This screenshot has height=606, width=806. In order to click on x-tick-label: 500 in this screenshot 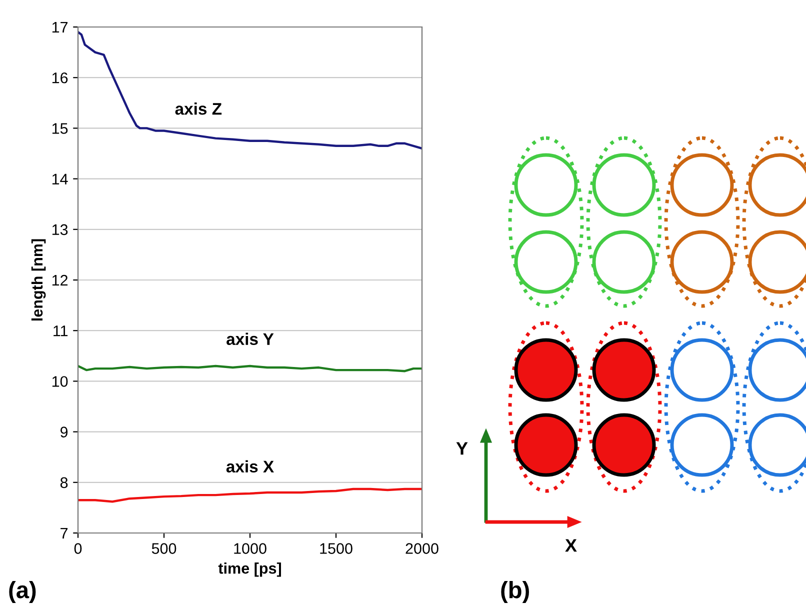, I will do `click(164, 548)`.